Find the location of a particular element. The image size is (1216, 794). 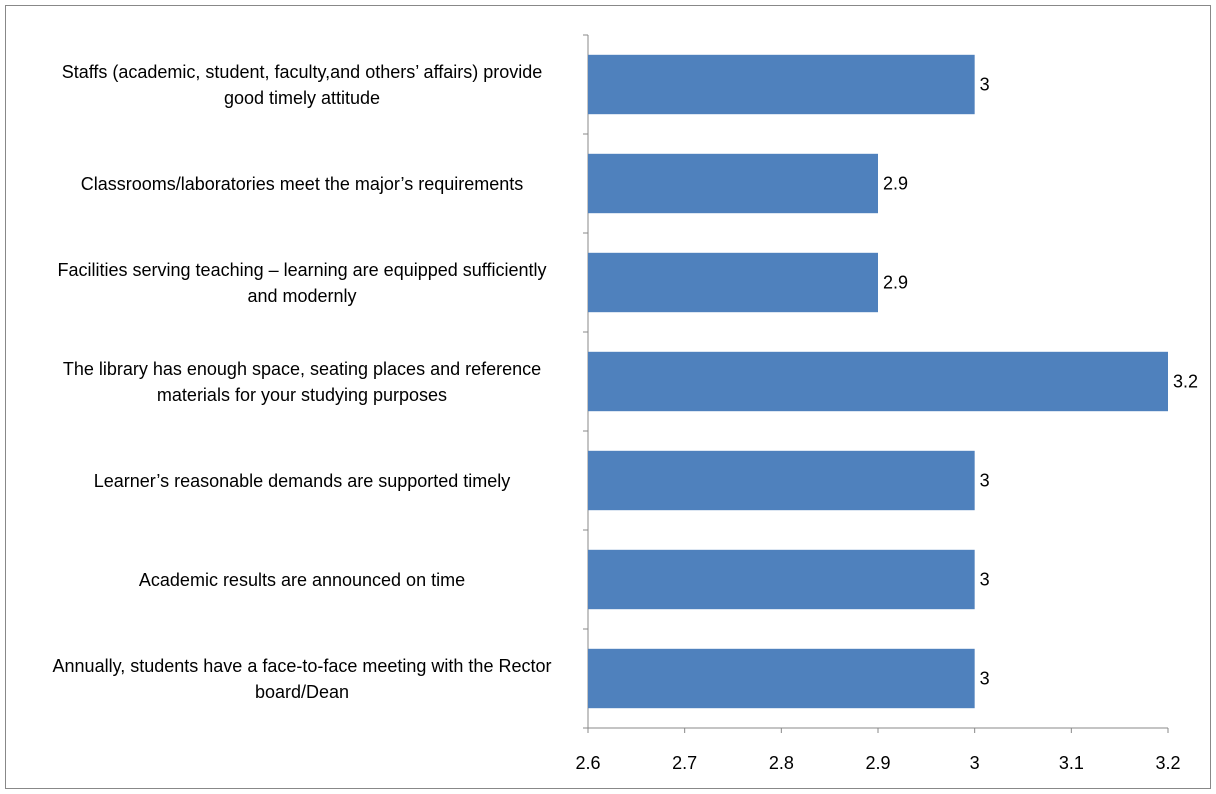

x-tick-label: 2.6 is located at coordinates (587, 763).